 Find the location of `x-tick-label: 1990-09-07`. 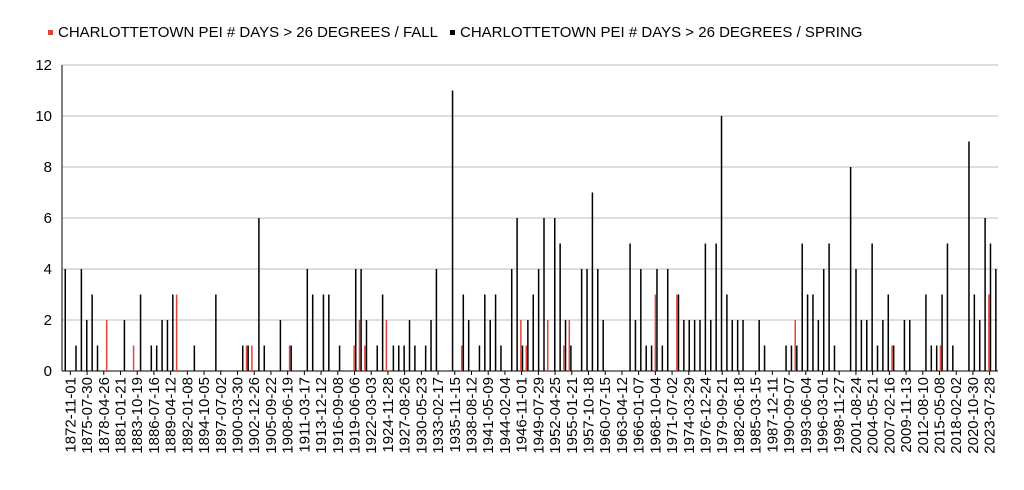

x-tick-label: 1990-09-07 is located at coordinates (789, 415).